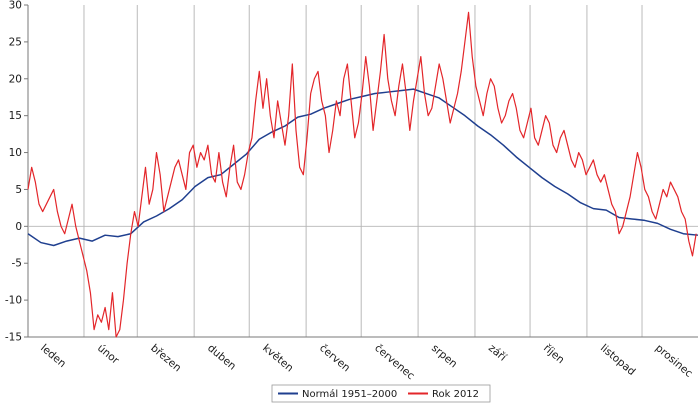  I want to click on y-axis-ticks: -15 -10 -5 0 5 10 15 20 25 30, so click(16, 172).